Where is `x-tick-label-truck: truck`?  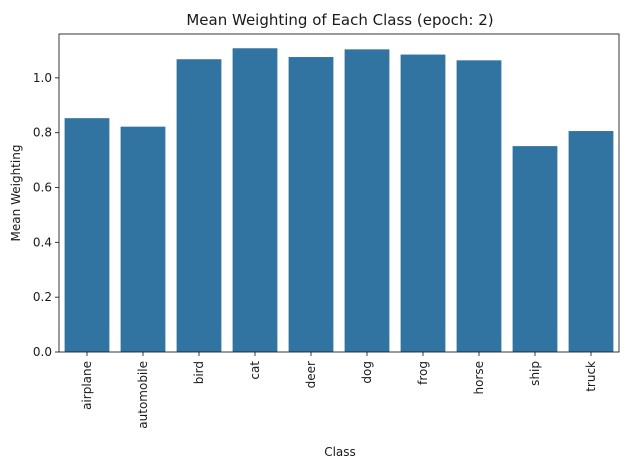 x-tick-label-truck: truck is located at coordinates (591, 376).